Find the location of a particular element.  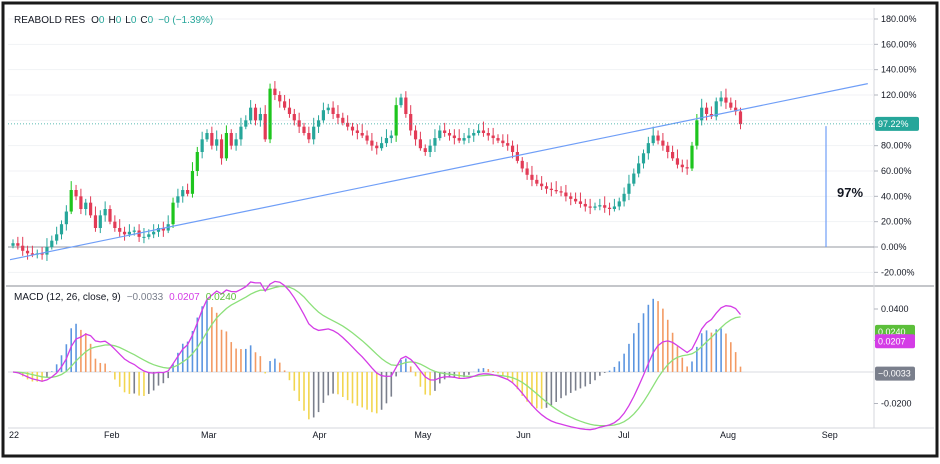

last-value-text: 97.22% is located at coordinates (893, 124).